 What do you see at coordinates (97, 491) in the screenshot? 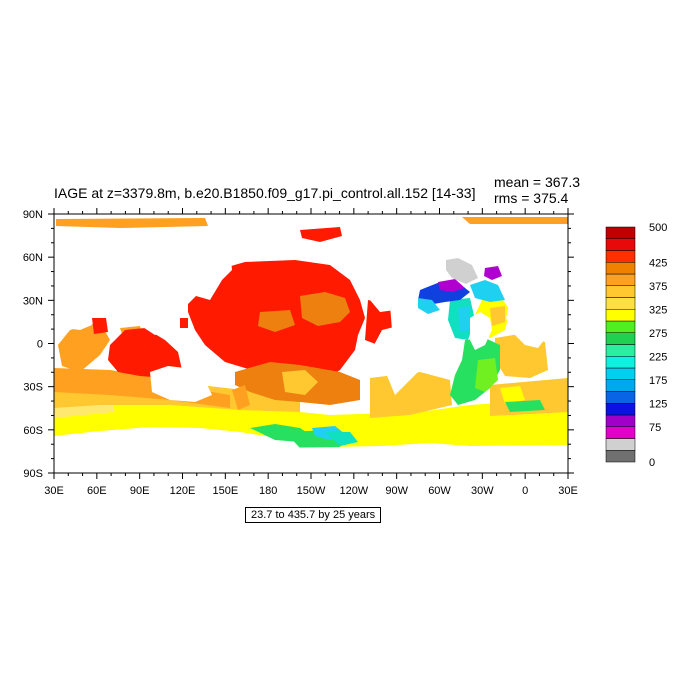
I see `lon-tick-label: 60E` at bounding box center [97, 491].